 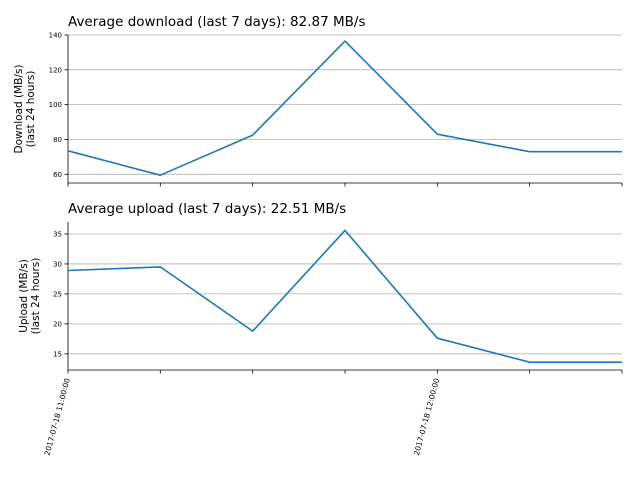 I want to click on download-ytick-label: 60, so click(x=57, y=175).